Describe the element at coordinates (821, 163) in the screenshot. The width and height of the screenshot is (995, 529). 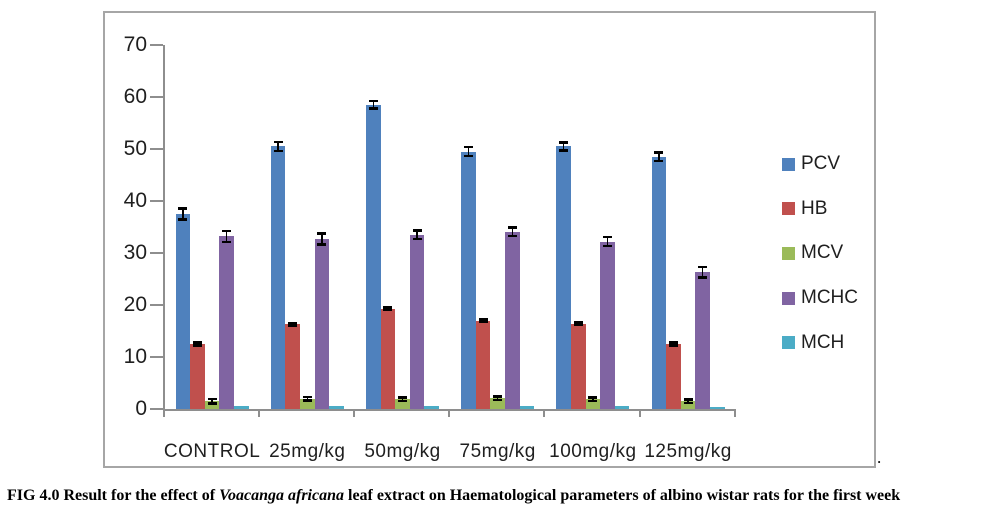
I see `legend-label: PCV` at that location.